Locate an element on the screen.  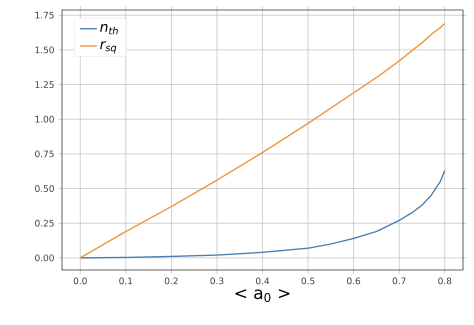
y-tick-label: 0.00 is located at coordinates (44, 258).